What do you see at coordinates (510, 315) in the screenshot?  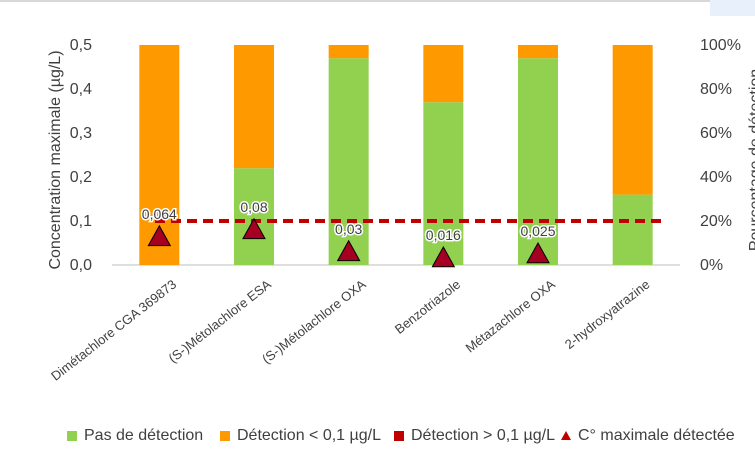 I see `category-label: Métazachlore OXA` at bounding box center [510, 315].